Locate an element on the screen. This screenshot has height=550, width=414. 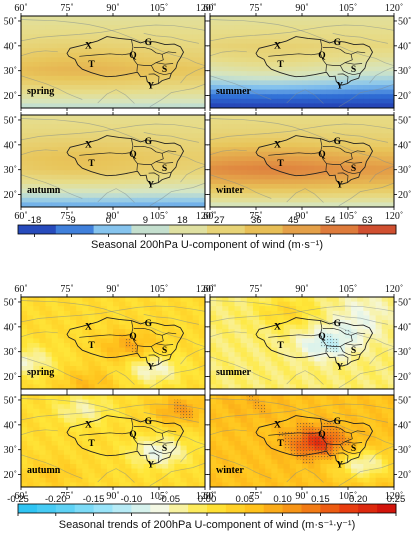
x-tick-label: 105˚ is located at coordinates (159, 289).